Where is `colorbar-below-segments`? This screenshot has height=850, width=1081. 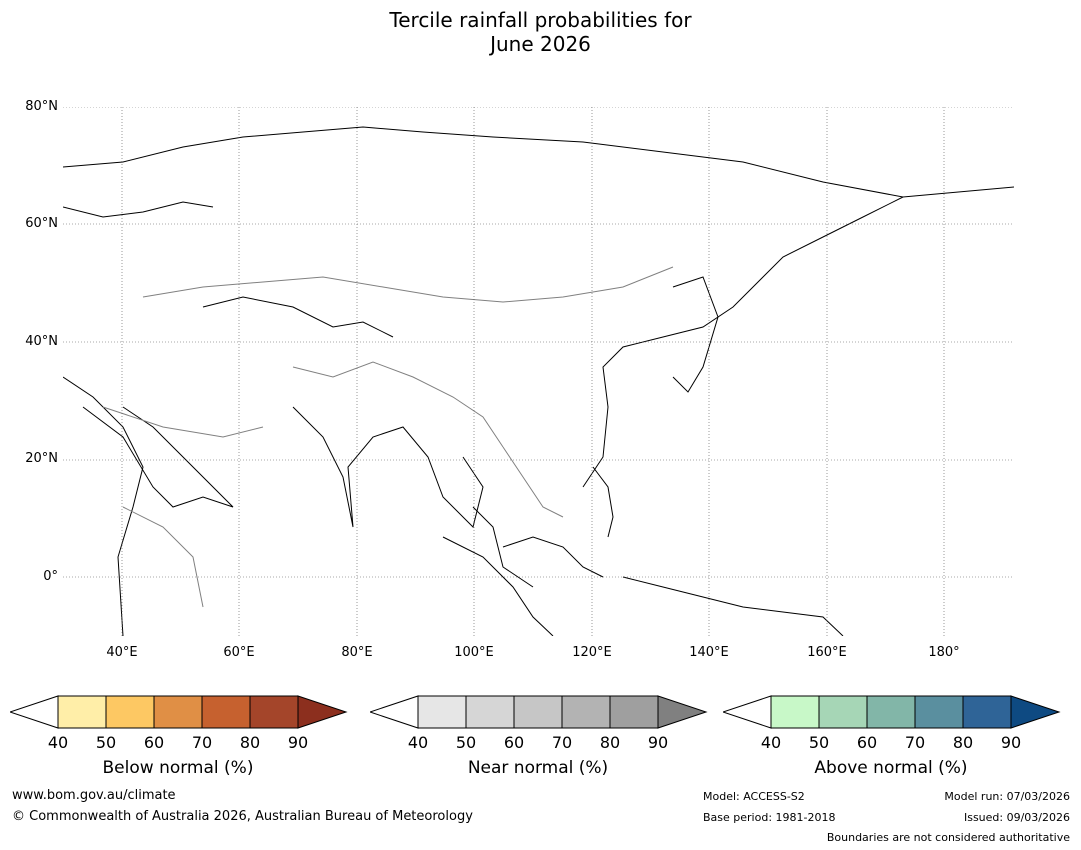 colorbar-below-segments is located at coordinates (178, 712).